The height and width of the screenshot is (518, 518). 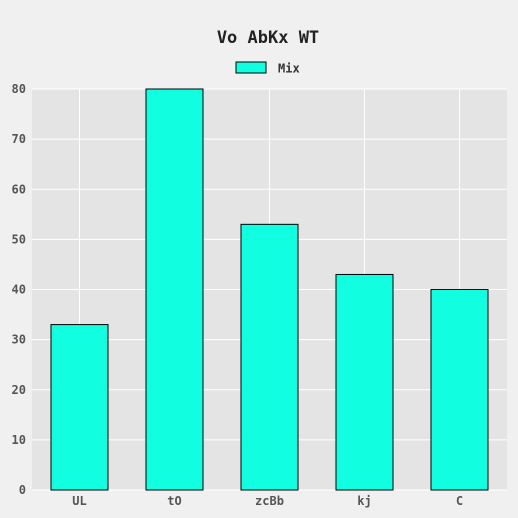 I want to click on legend: Mix, so click(x=267, y=68).